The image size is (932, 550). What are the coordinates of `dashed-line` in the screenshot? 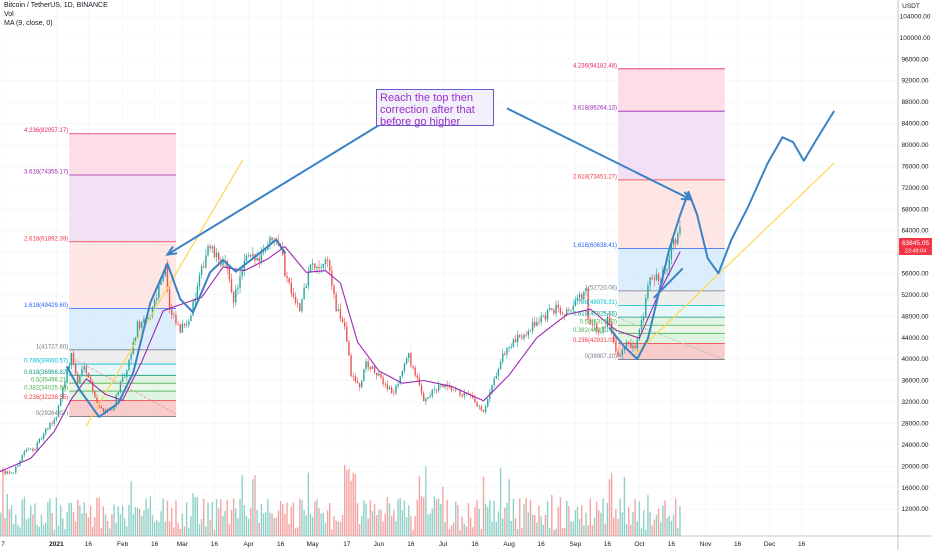 It's located at (125, 386).